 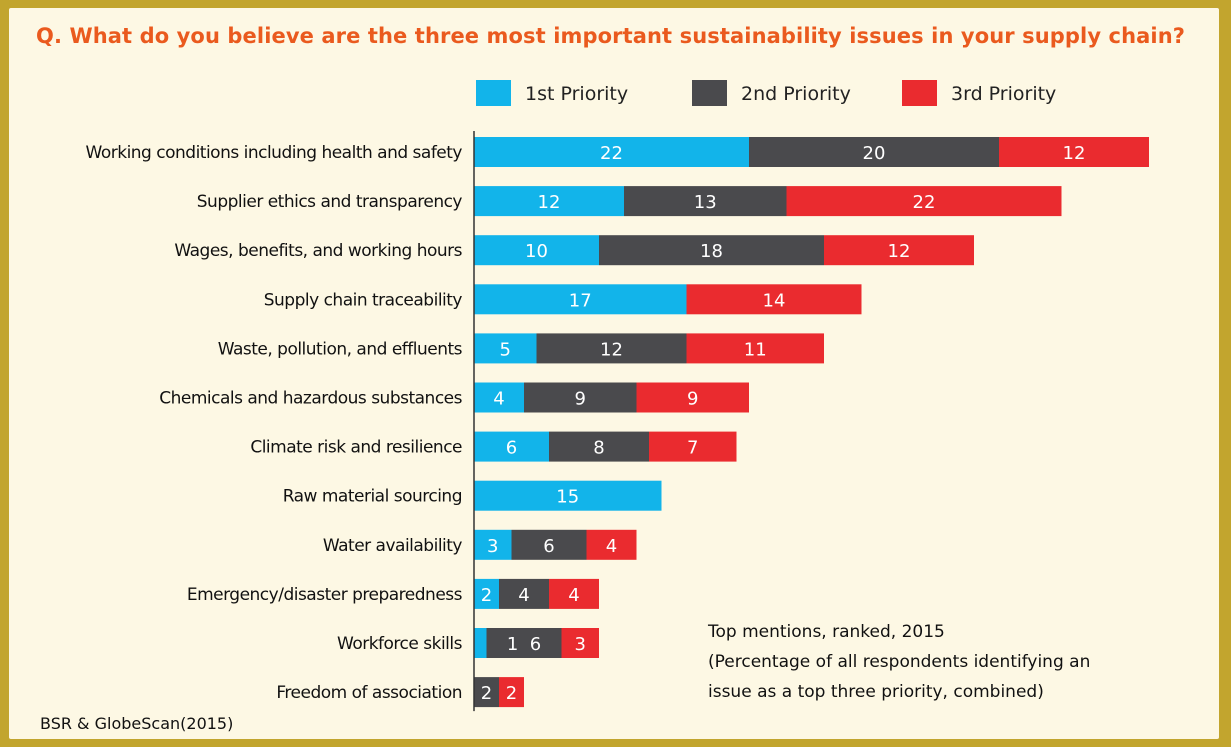 I want to click on bar-value-label: 11, so click(x=755, y=349).